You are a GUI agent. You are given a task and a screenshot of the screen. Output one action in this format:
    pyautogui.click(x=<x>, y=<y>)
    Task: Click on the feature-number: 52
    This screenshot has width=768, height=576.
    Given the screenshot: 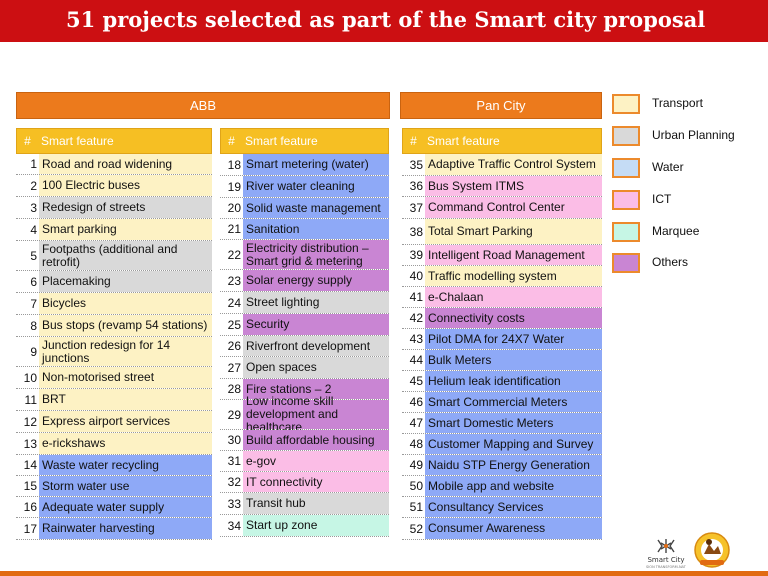 What is the action you would take?
    pyautogui.click(x=413, y=528)
    